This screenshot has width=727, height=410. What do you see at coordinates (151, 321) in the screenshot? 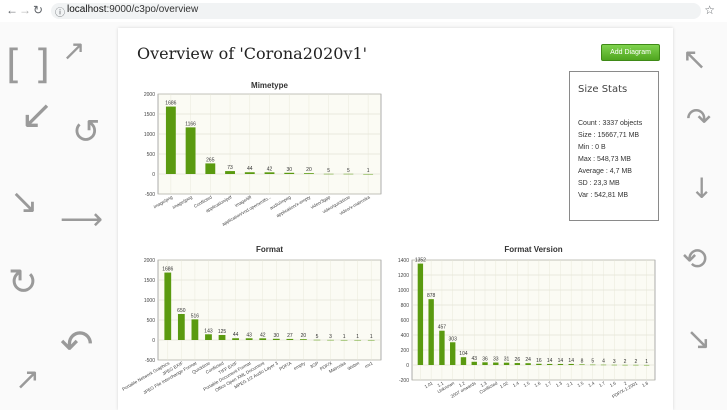
I see `y-tick-label: 500` at bounding box center [151, 321].